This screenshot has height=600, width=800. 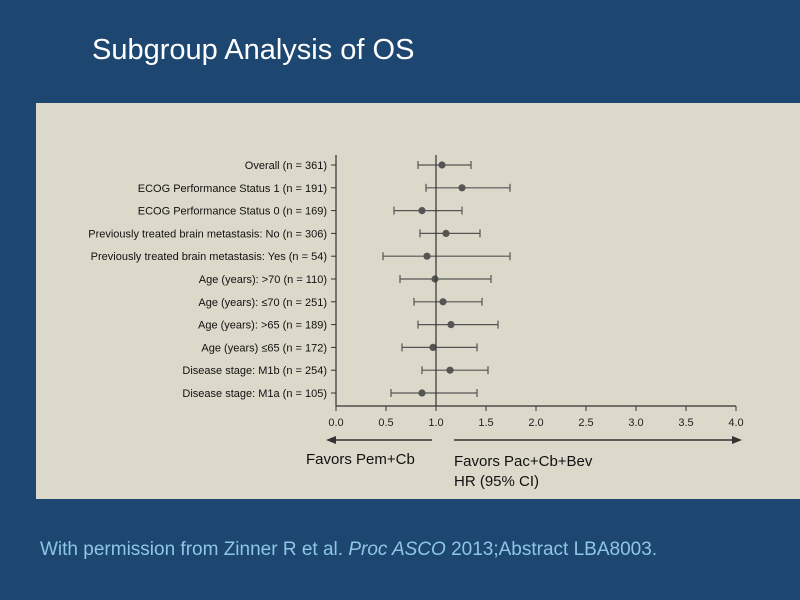 I want to click on favors-right-arrowhead, so click(x=737, y=440).